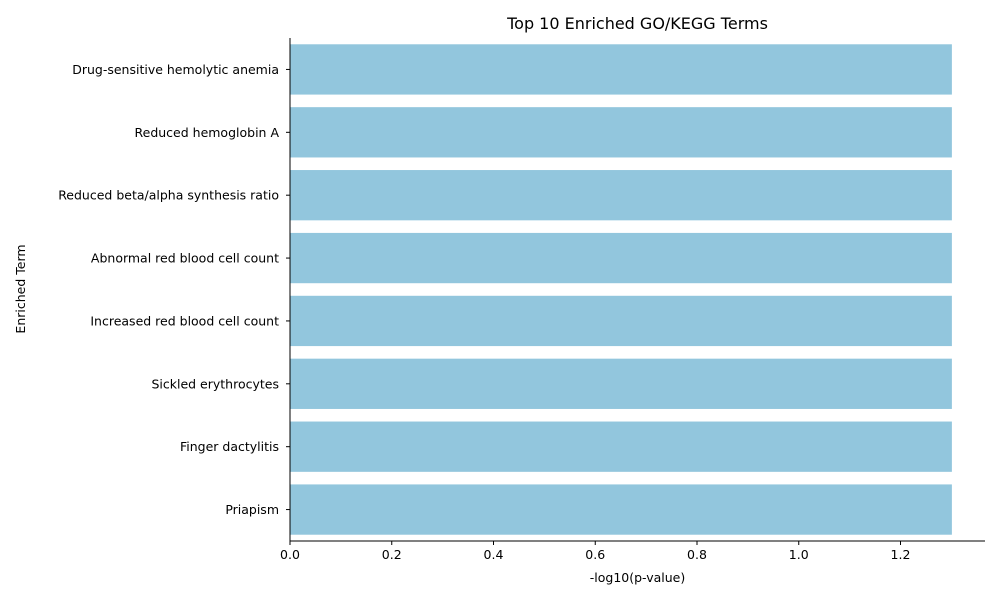  Describe the element at coordinates (494, 554) in the screenshot. I see `x-tick-label: 0.4` at that location.